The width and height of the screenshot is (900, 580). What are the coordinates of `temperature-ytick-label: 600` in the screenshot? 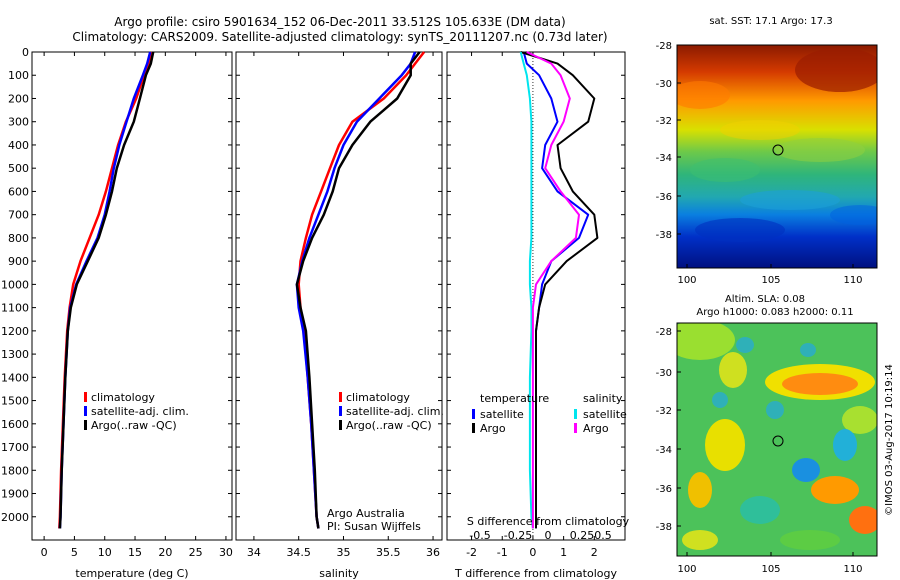 It's located at (18, 191).